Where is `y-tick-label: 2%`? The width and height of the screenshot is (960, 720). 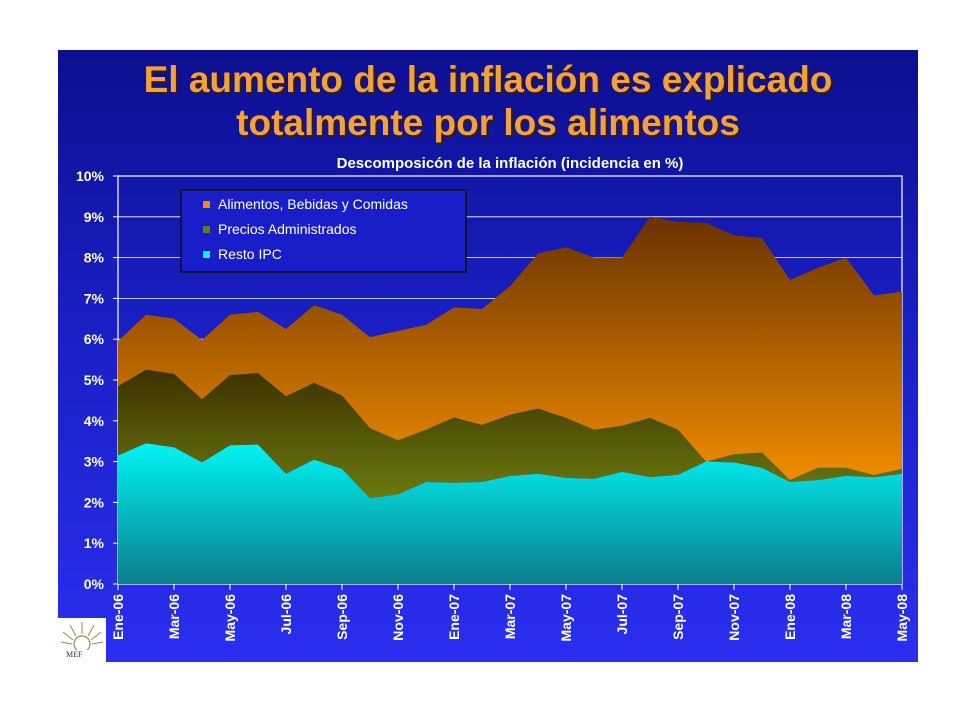
y-tick-label: 2% is located at coordinates (94, 502).